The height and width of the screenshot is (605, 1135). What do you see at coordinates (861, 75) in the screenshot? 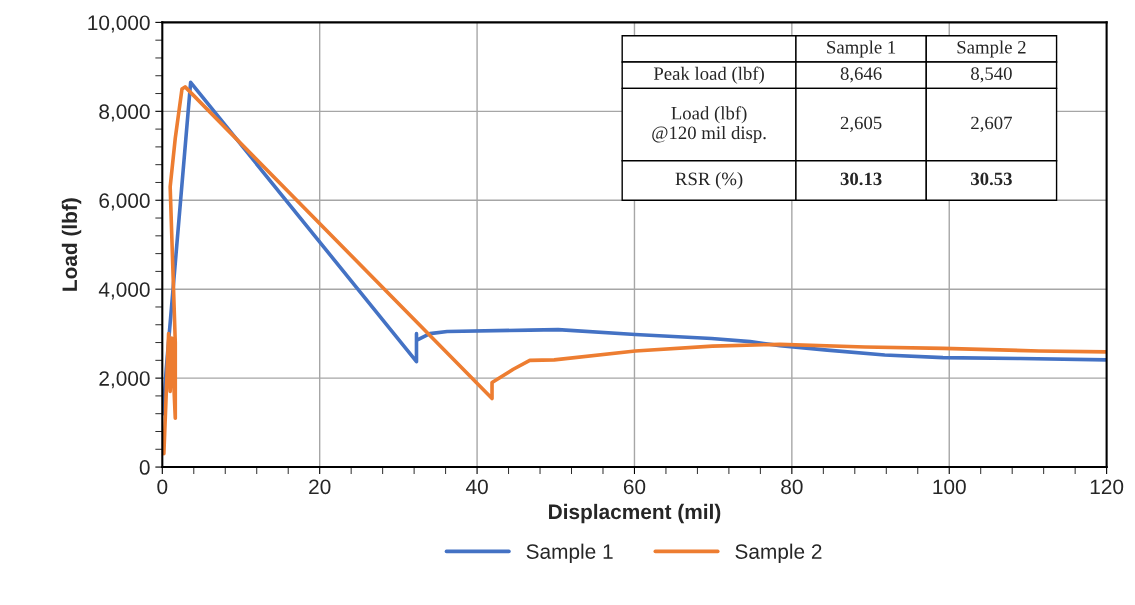
I see `annotation: 8,646` at bounding box center [861, 75].